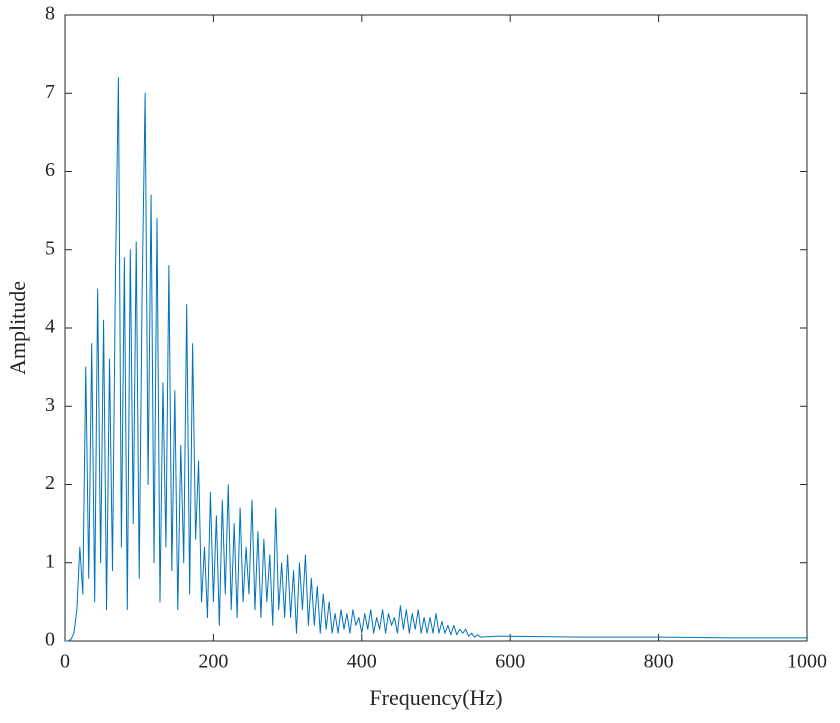  Describe the element at coordinates (213, 662) in the screenshot. I see `x-tick-label: 200` at that location.